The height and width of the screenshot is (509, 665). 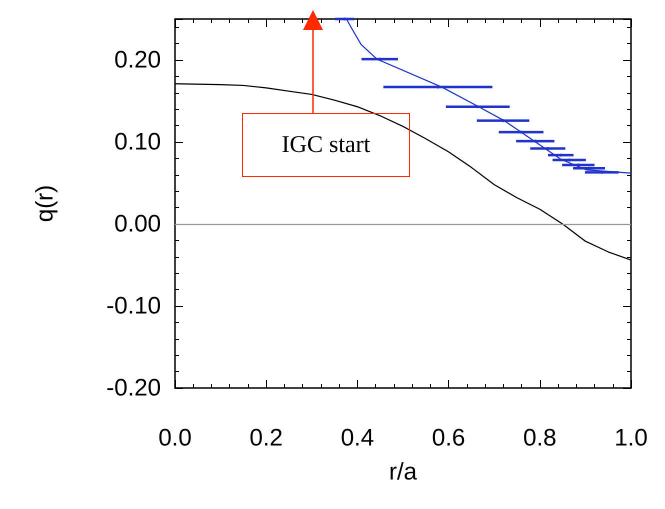 I want to click on y-axis-title: q(r), so click(x=45, y=203).